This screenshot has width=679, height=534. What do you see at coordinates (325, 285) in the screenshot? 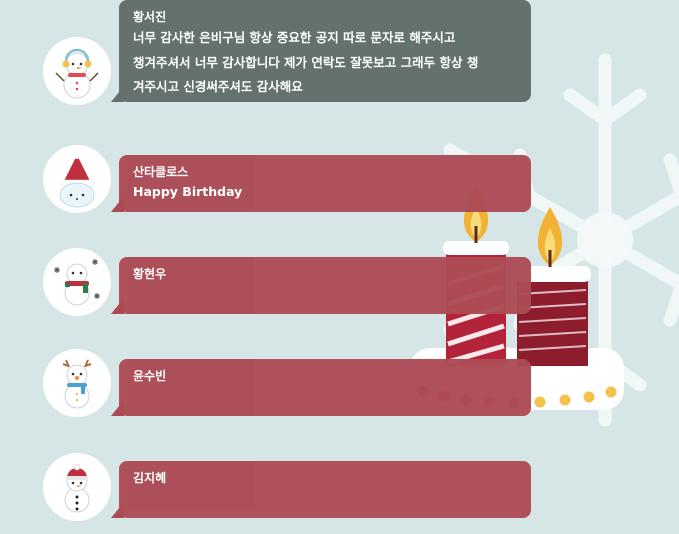
I see `message-bubble: 황현우` at bounding box center [325, 285].